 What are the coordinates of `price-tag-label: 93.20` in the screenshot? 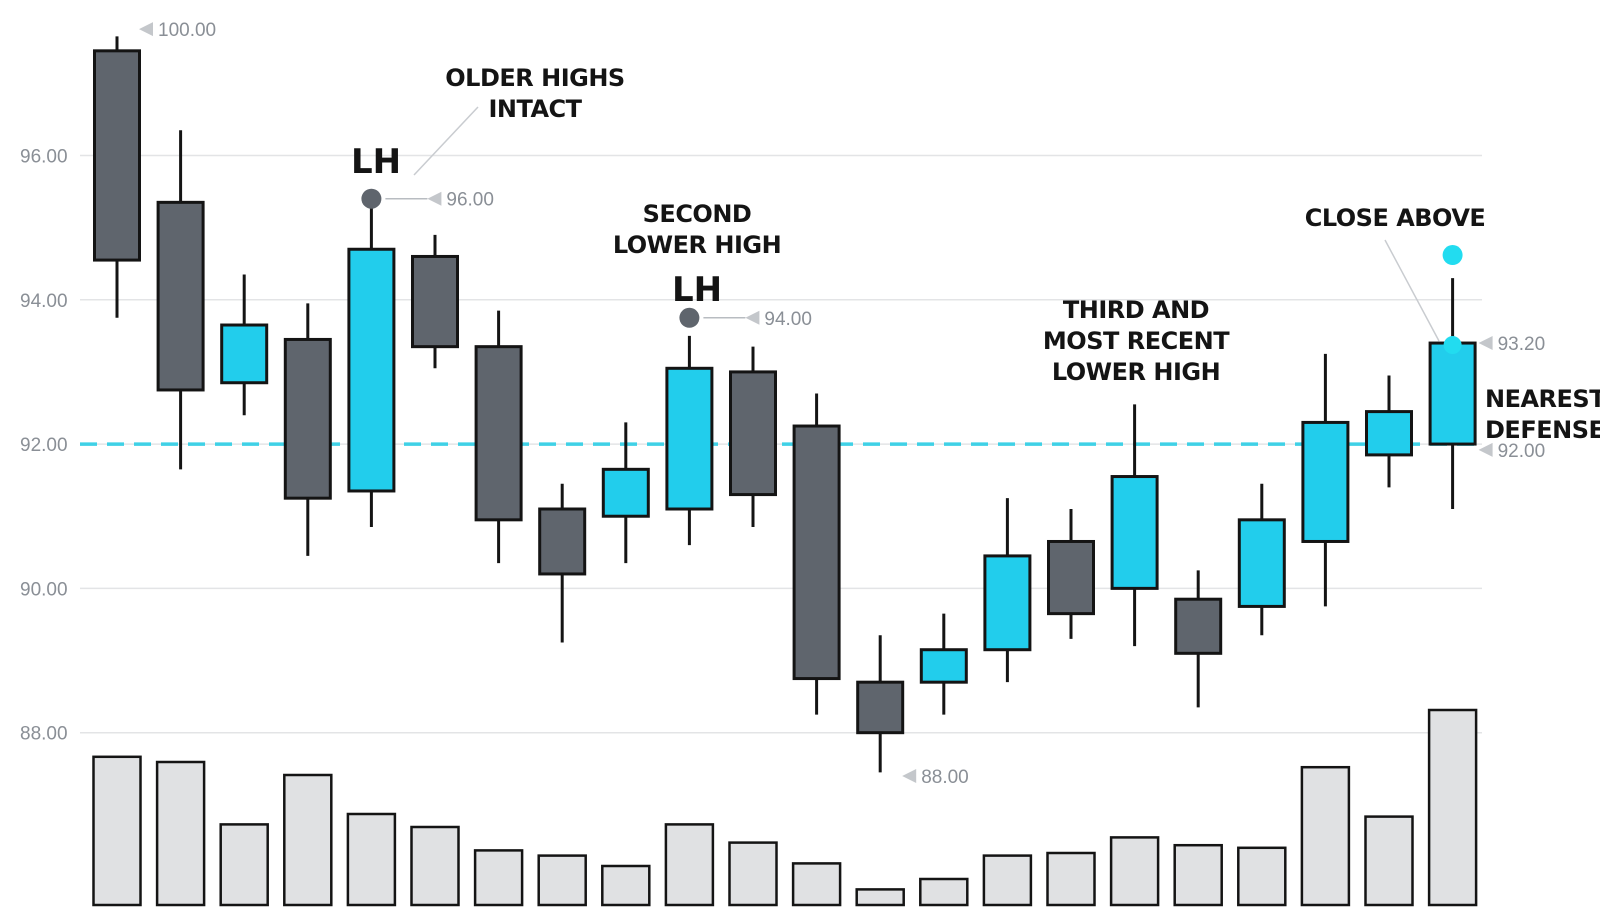 It's located at (1522, 344).